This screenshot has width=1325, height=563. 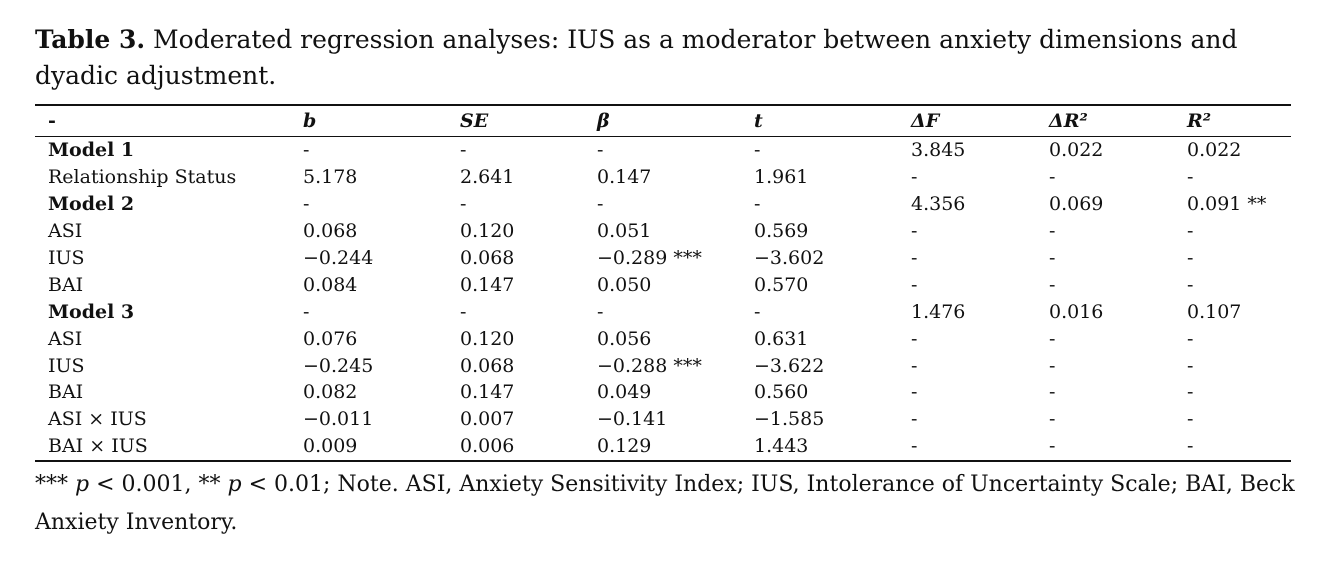 What do you see at coordinates (663, 150) in the screenshot?
I see `table-row: Model 1 - - - - 3.845 0.022 0.022` at bounding box center [663, 150].